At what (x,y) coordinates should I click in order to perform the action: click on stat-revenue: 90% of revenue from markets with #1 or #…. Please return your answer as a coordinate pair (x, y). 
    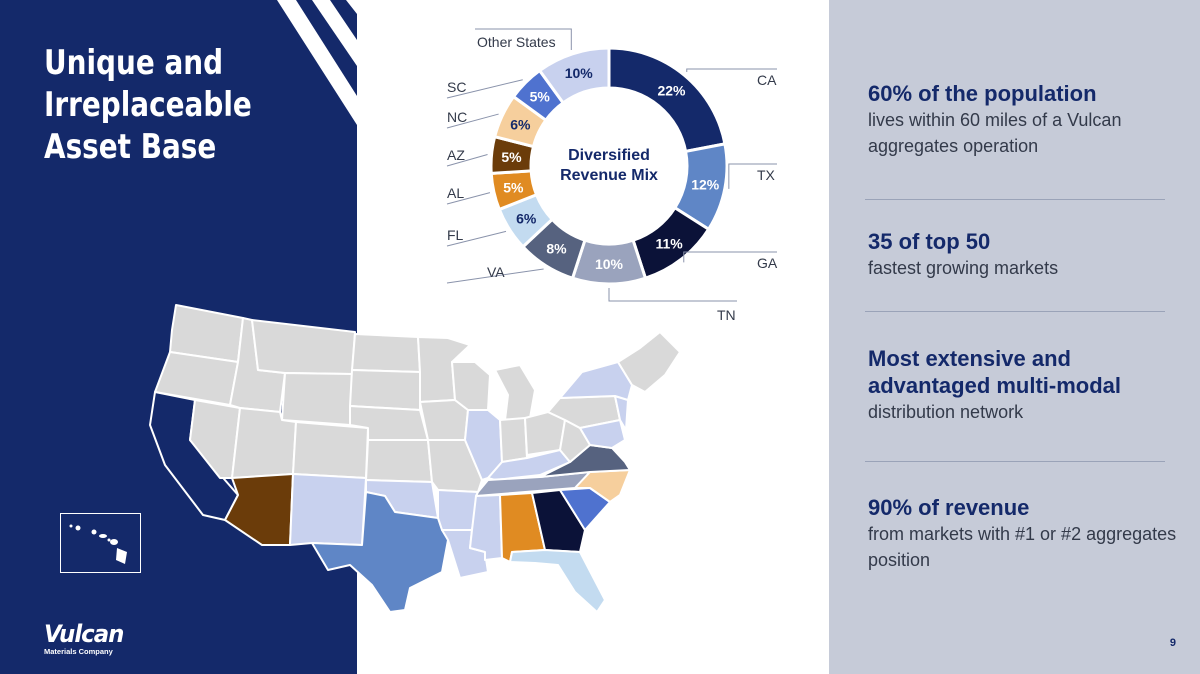
    Looking at the image, I should click on (1028, 533).